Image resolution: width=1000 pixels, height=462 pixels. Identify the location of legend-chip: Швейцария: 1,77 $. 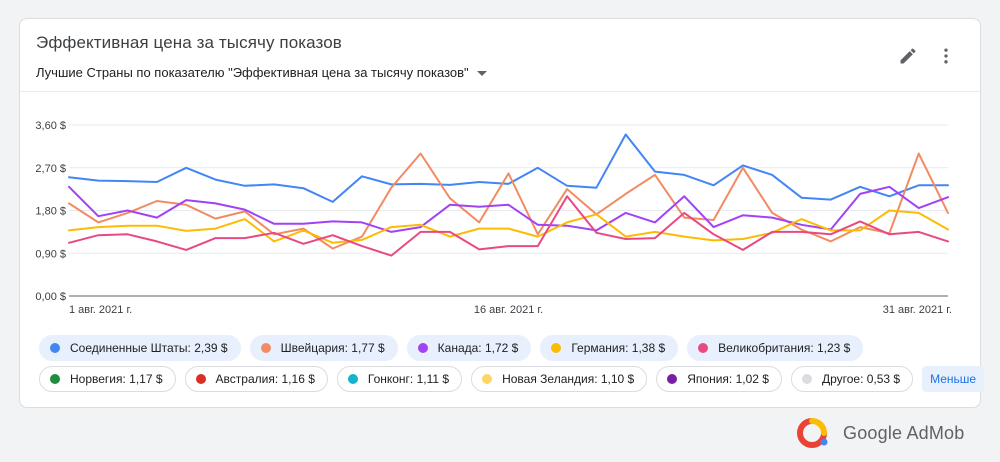
(323, 348).